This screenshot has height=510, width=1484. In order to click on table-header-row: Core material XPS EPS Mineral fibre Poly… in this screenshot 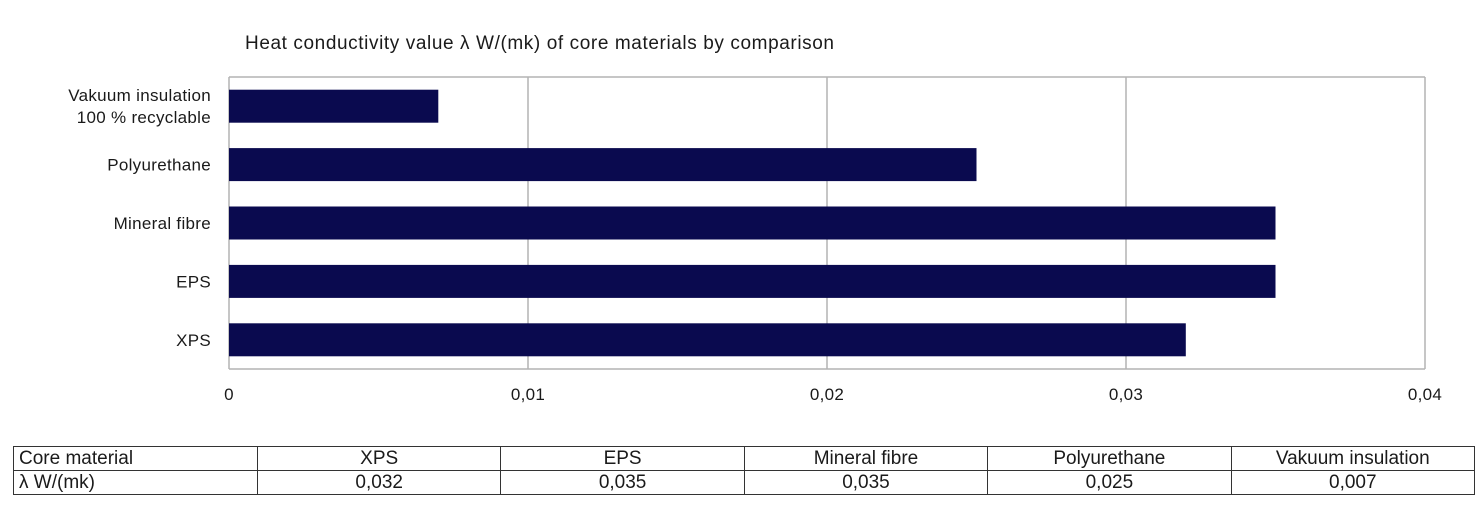, I will do `click(744, 458)`.